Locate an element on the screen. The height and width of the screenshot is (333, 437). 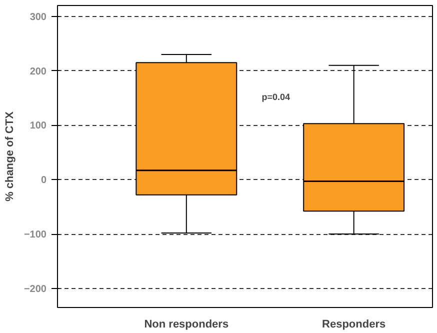
x-tick-label: Responders is located at coordinates (354, 324).